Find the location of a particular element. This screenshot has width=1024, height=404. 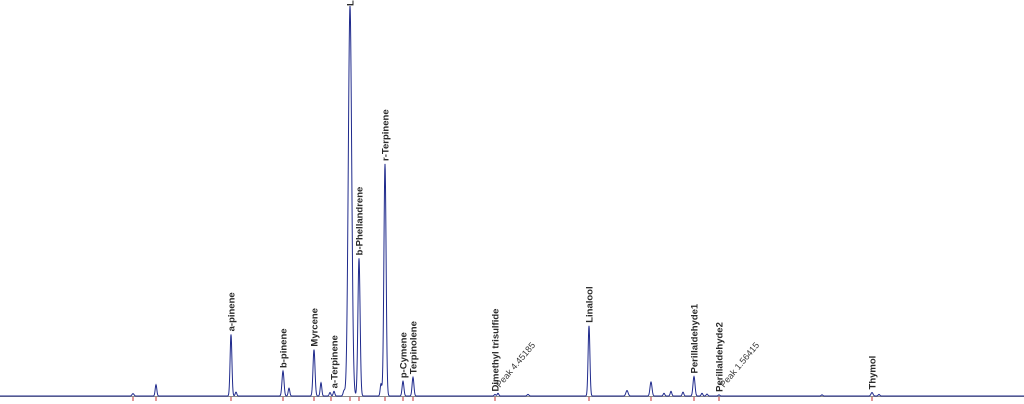

peak-label: Linalool is located at coordinates (590, 304).